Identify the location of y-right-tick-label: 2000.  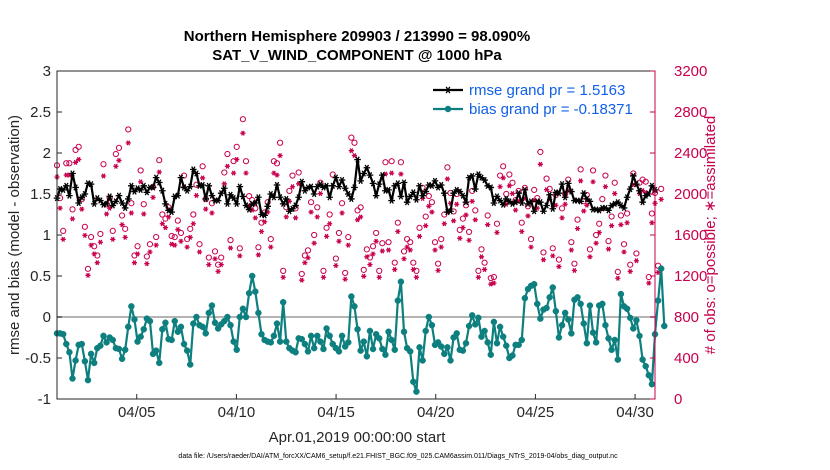
(690, 194).